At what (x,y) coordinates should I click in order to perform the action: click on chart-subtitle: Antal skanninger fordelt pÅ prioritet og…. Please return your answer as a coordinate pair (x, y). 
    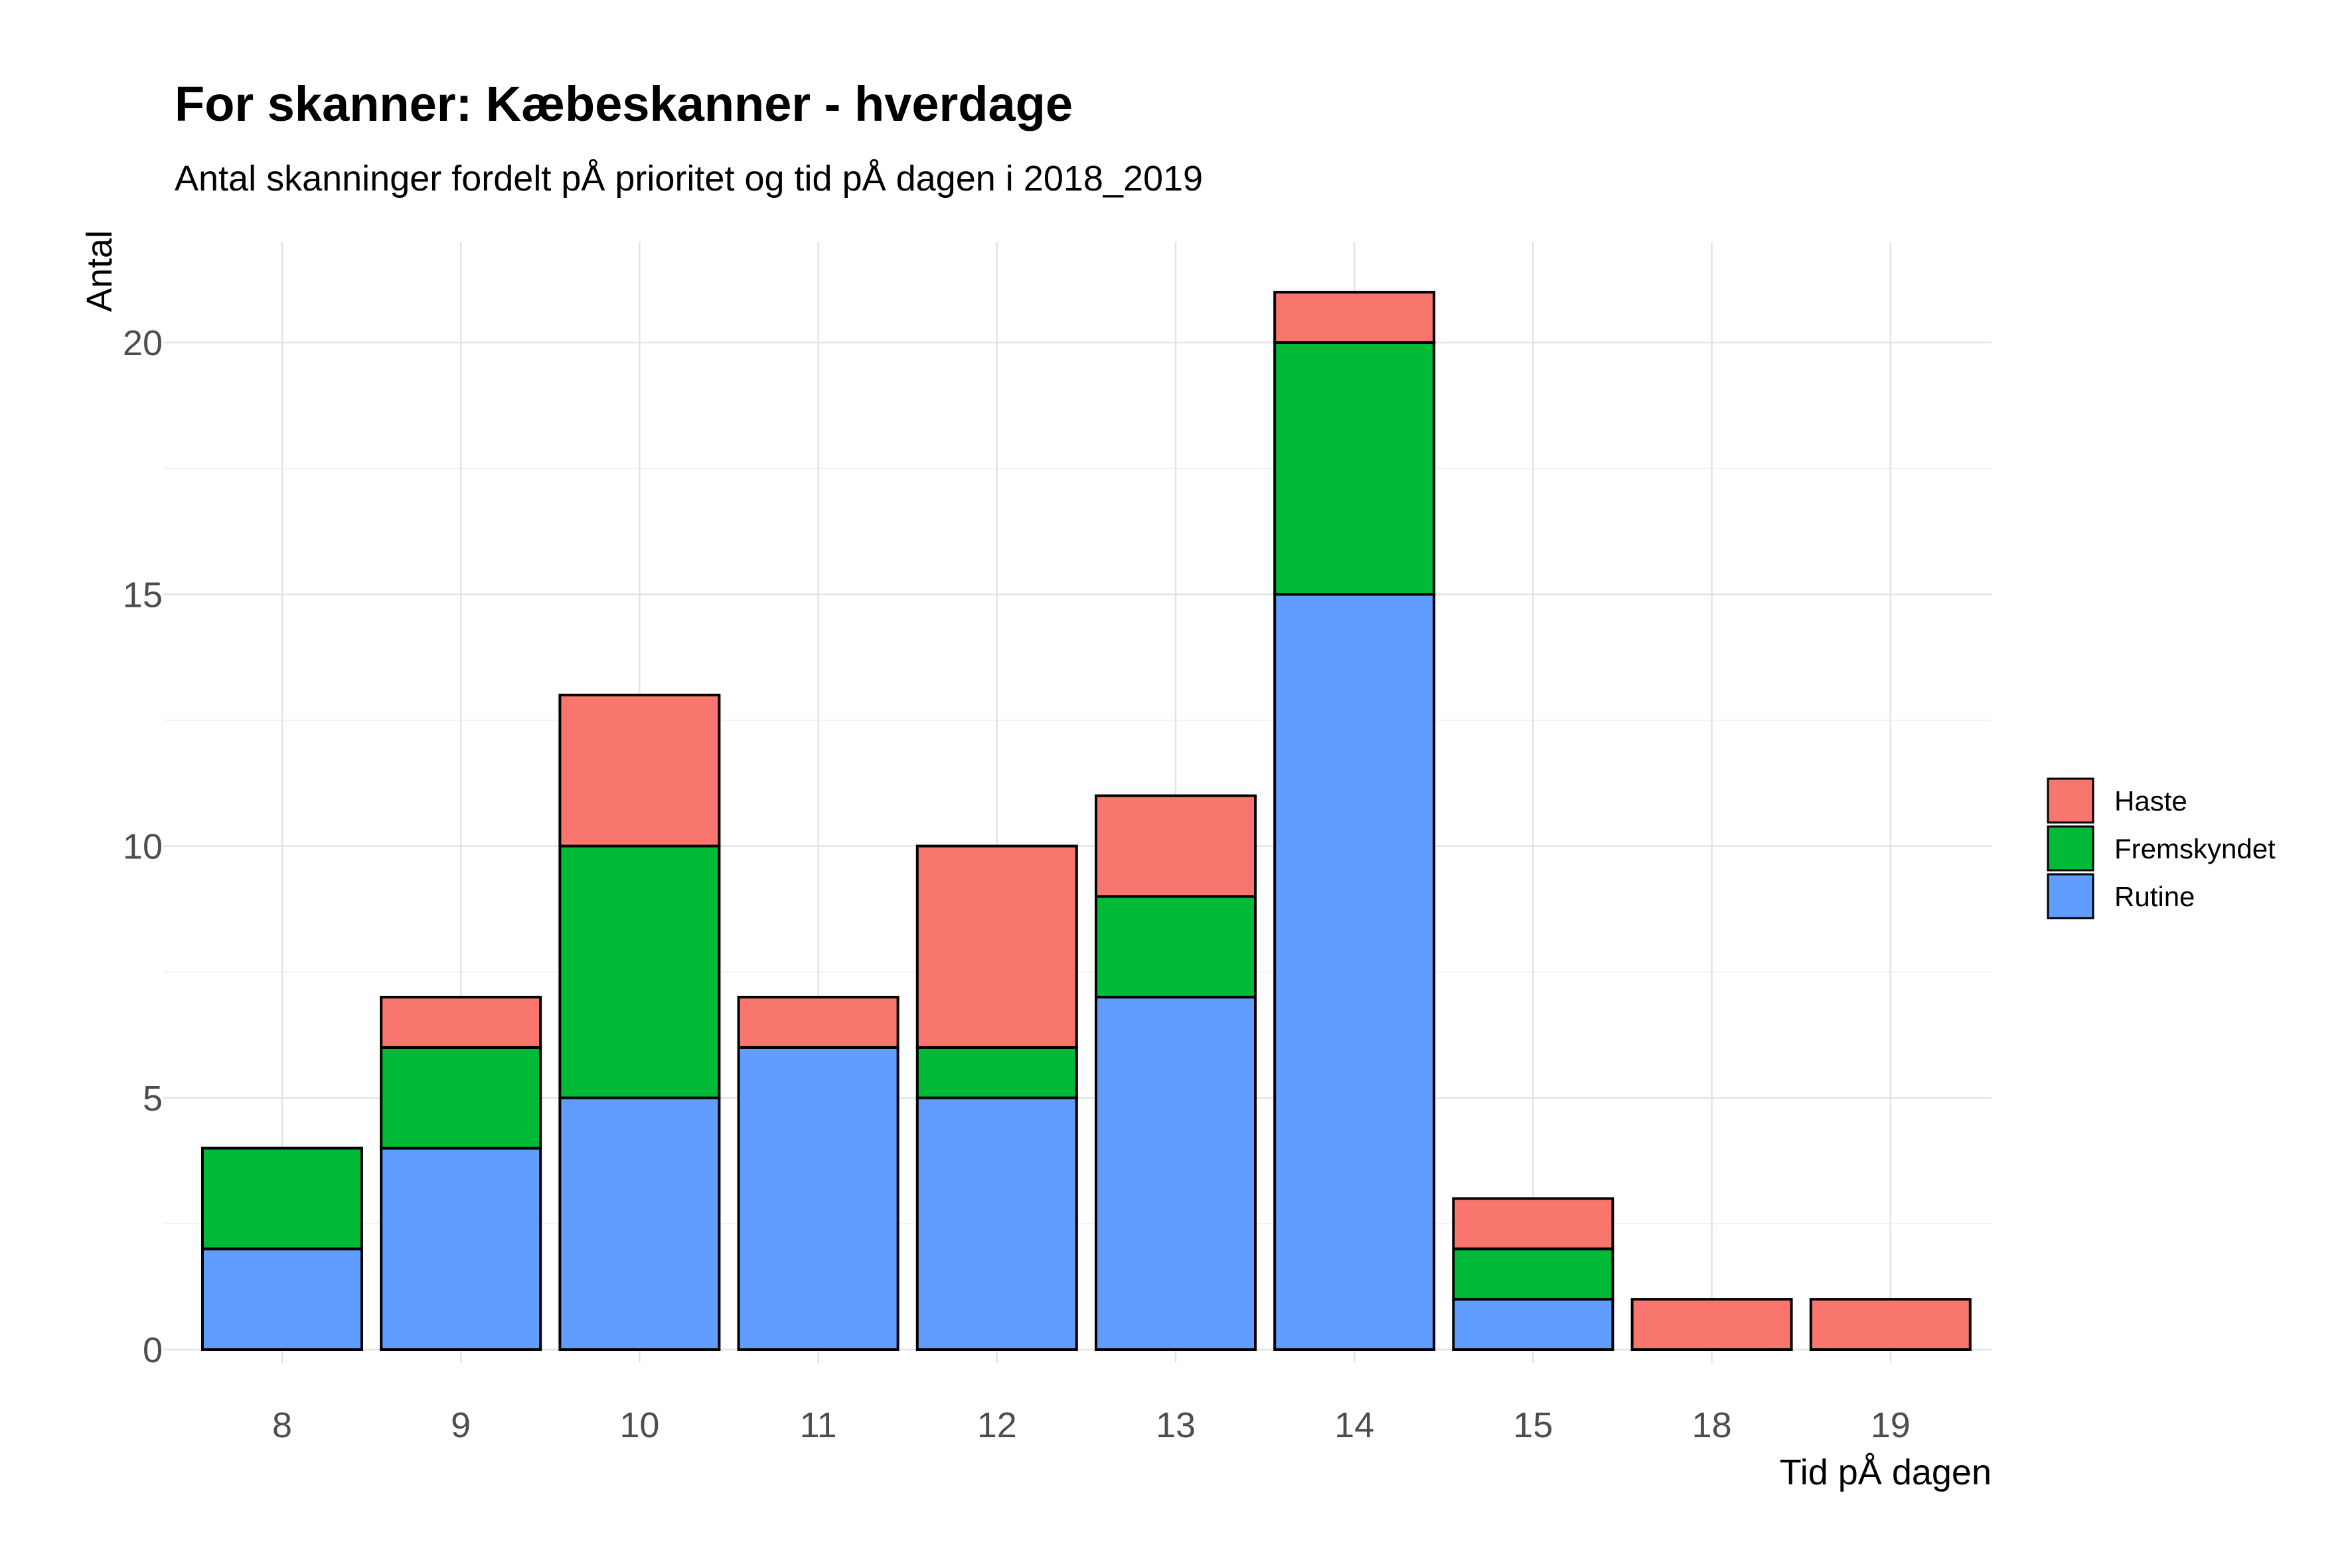
    Looking at the image, I should click on (689, 179).